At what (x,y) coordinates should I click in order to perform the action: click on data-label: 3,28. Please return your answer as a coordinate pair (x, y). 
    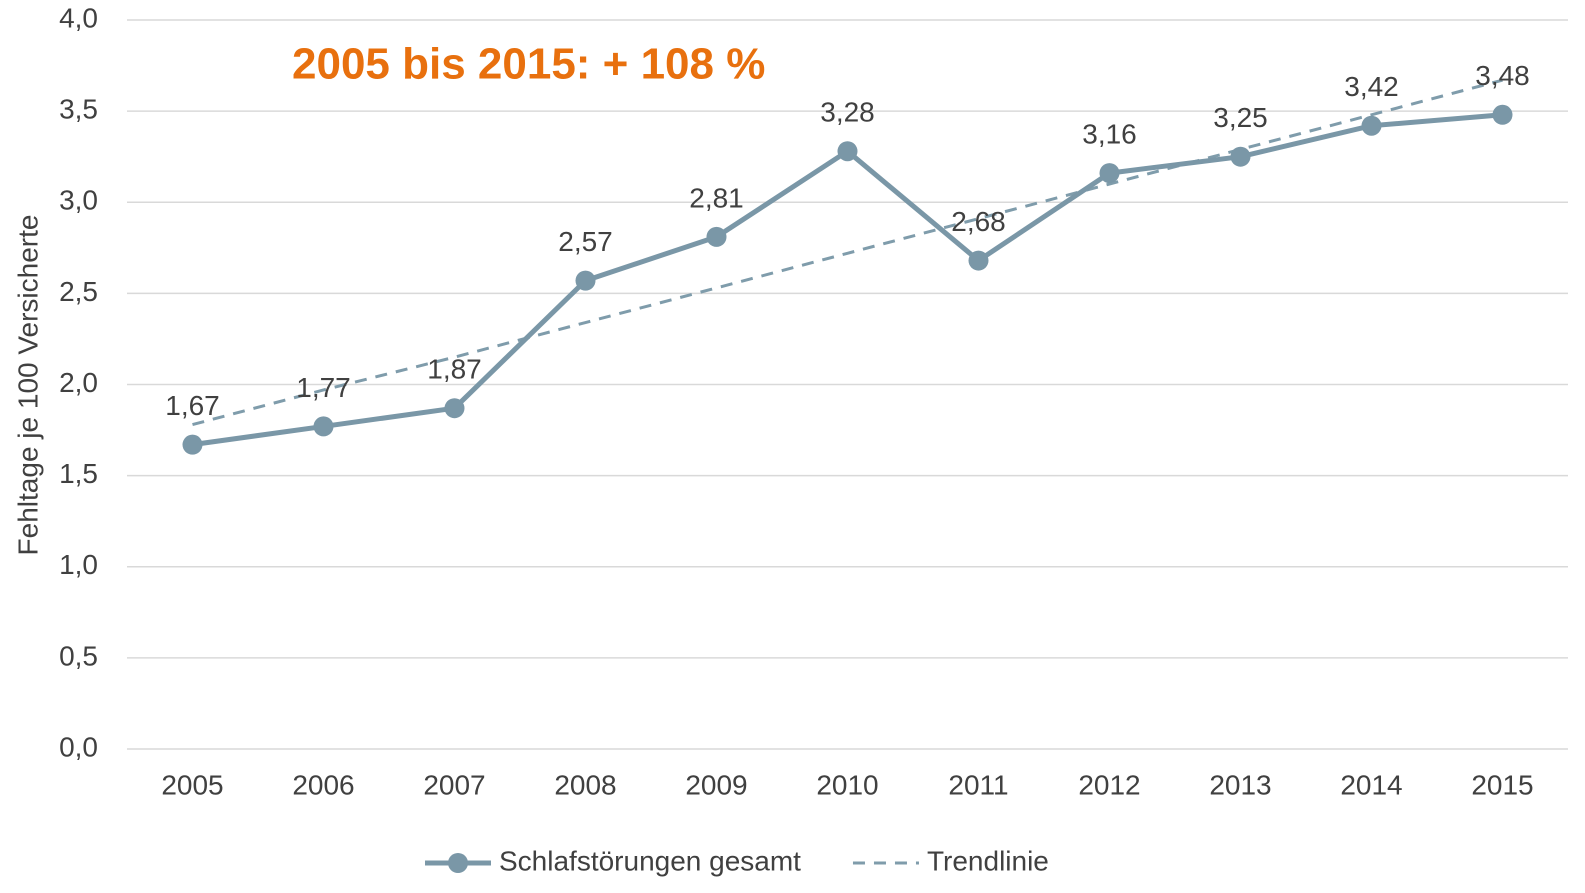
    Looking at the image, I should click on (847, 112).